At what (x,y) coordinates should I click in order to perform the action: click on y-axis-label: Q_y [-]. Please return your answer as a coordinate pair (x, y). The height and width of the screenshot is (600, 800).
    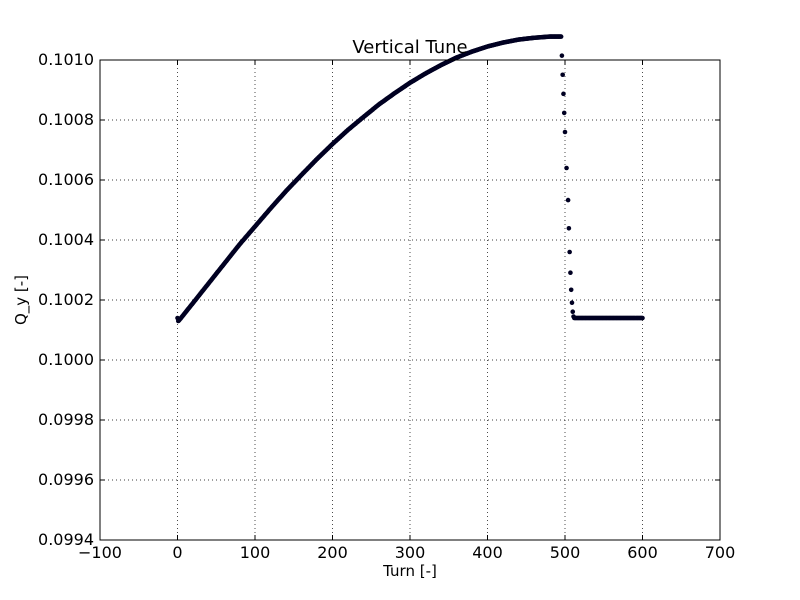
    Looking at the image, I should click on (21, 300).